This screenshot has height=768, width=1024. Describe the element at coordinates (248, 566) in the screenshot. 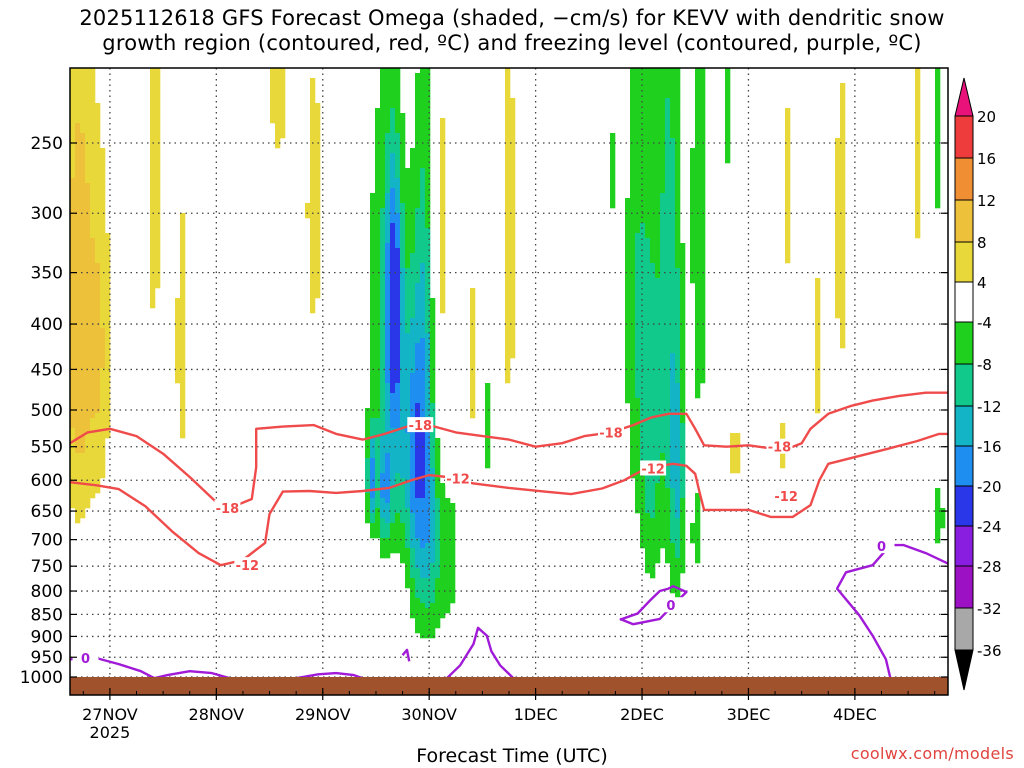

I see `dgz-label: -12` at that location.